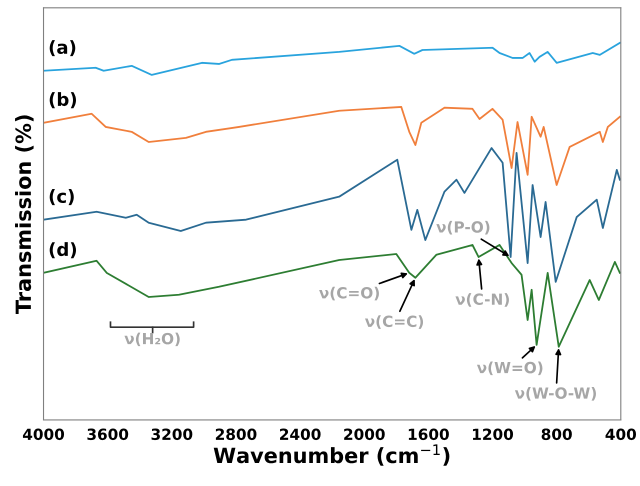 Image resolution: width=640 pixels, height=486 pixels. I want to click on series-label: (c), so click(62, 197).